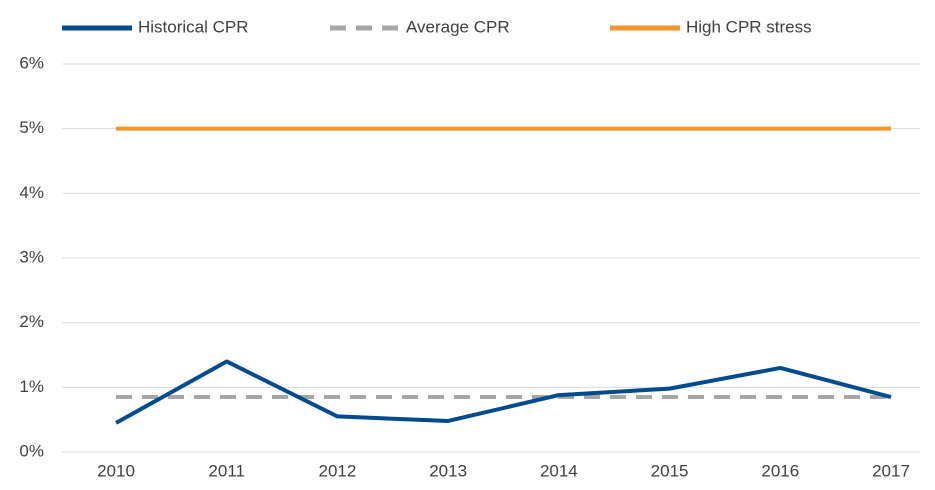  I want to click on y-tick-label: 6%, so click(31, 62).